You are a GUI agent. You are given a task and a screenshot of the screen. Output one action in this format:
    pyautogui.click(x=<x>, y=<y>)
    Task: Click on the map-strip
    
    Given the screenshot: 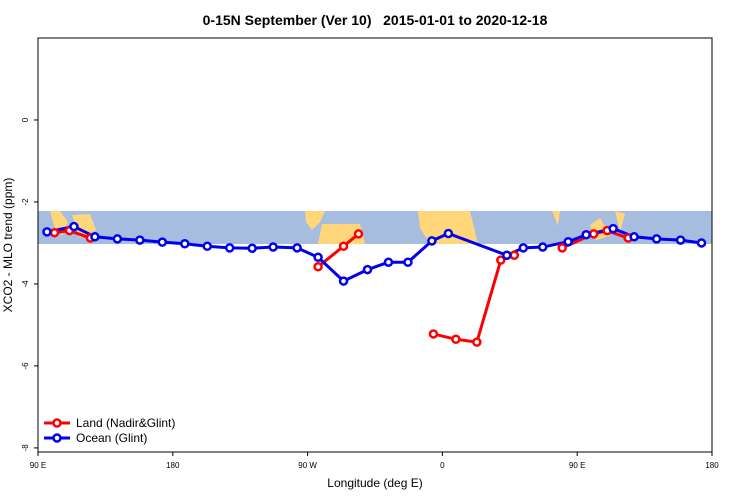 What is the action you would take?
    pyautogui.click(x=375, y=227)
    